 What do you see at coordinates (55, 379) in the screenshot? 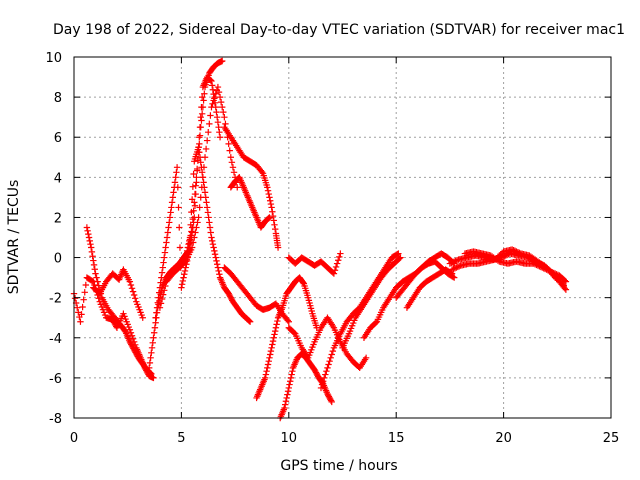
I see `y-tick-label: -6` at bounding box center [55, 379].